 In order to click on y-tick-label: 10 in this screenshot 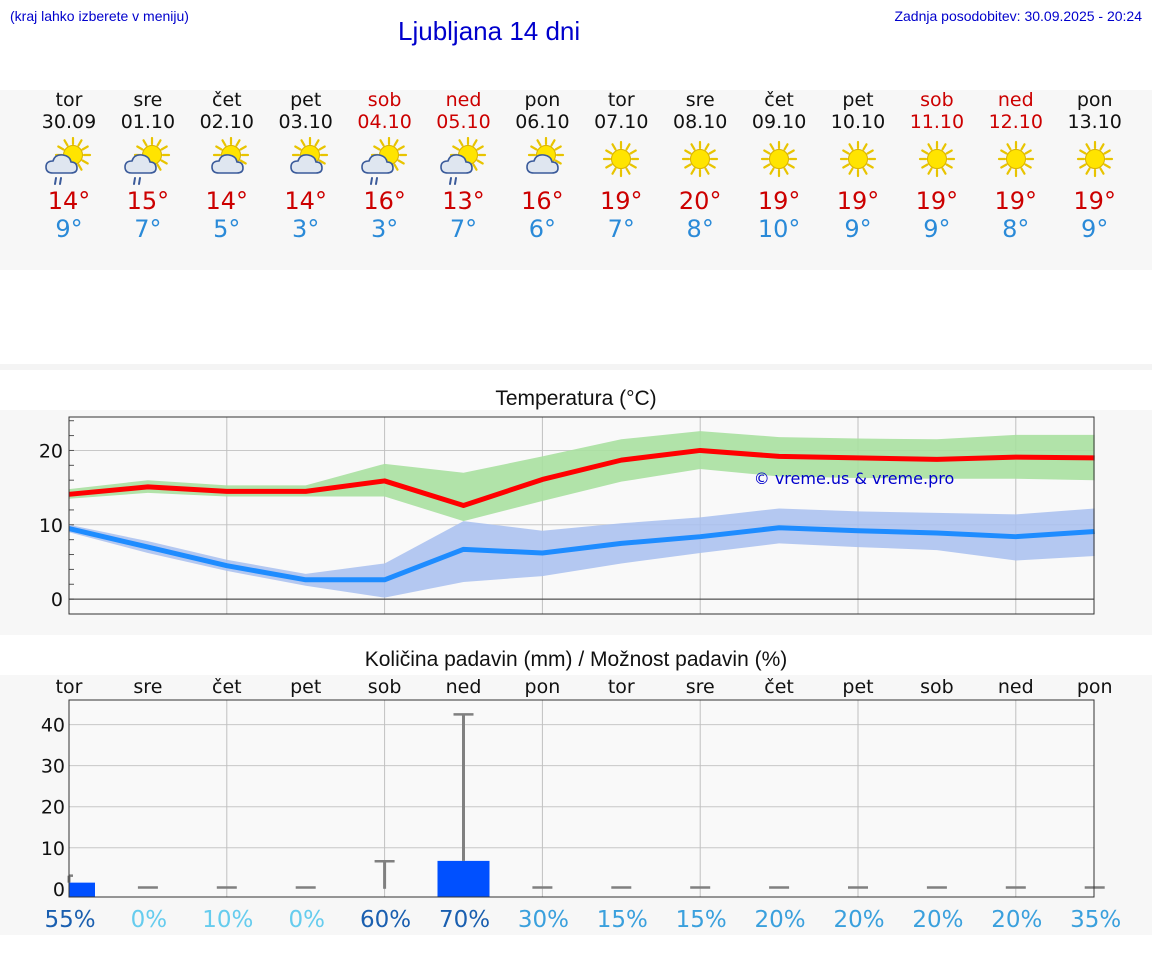, I will do `click(51, 526)`.